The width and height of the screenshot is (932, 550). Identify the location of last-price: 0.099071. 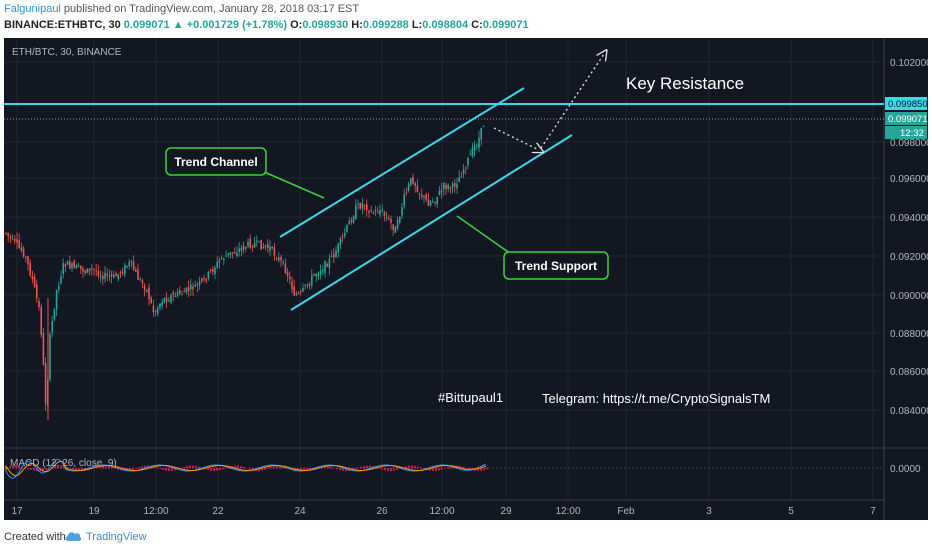
(146, 25).